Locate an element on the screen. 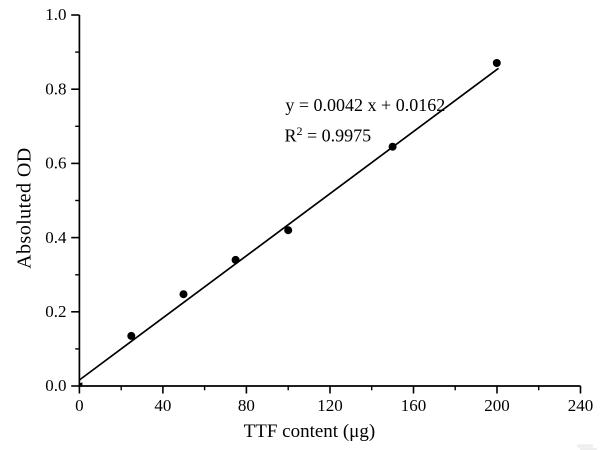  svg-text: 160 is located at coordinates (414, 405).